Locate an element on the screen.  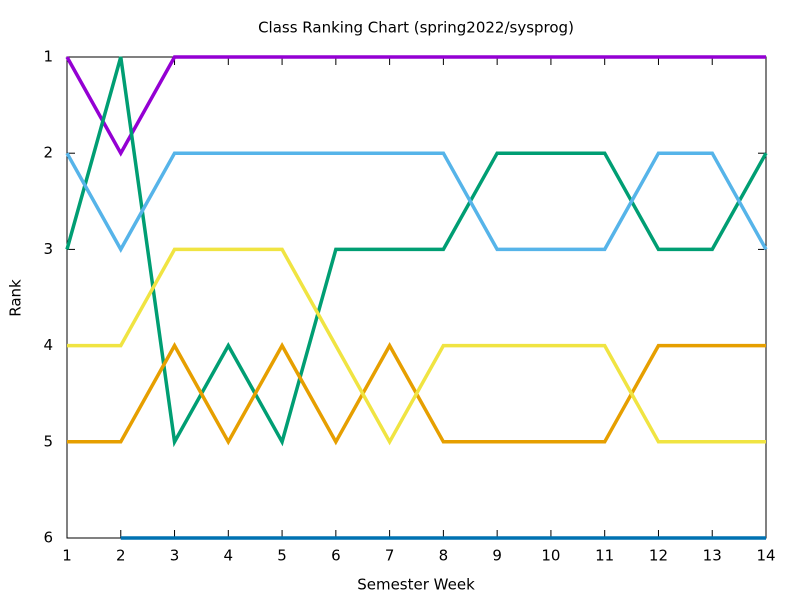
y-tick-label: 5 is located at coordinates (48, 441).